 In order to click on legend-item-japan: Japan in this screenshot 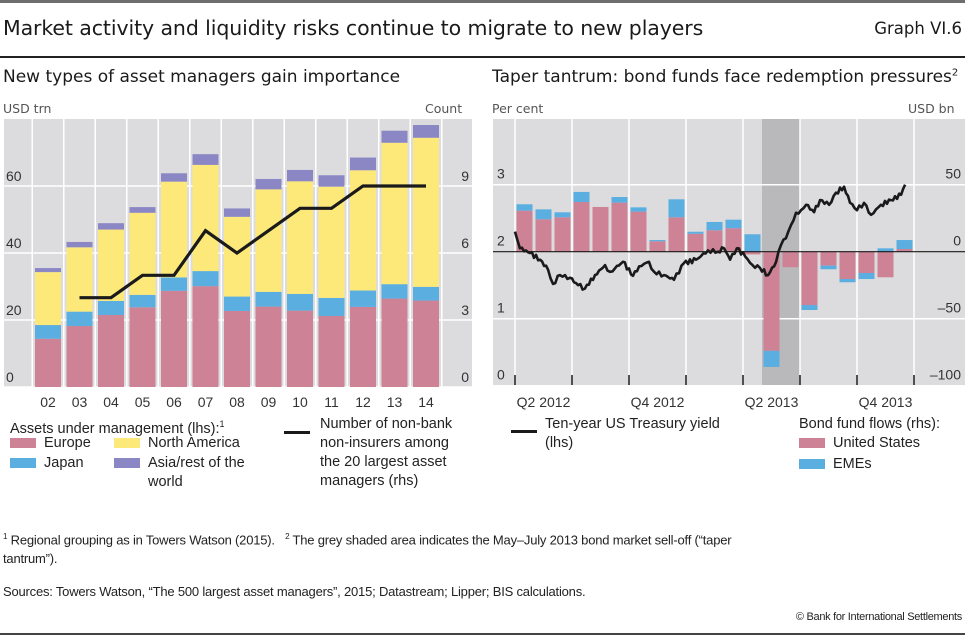, I will do `click(47, 463)`.